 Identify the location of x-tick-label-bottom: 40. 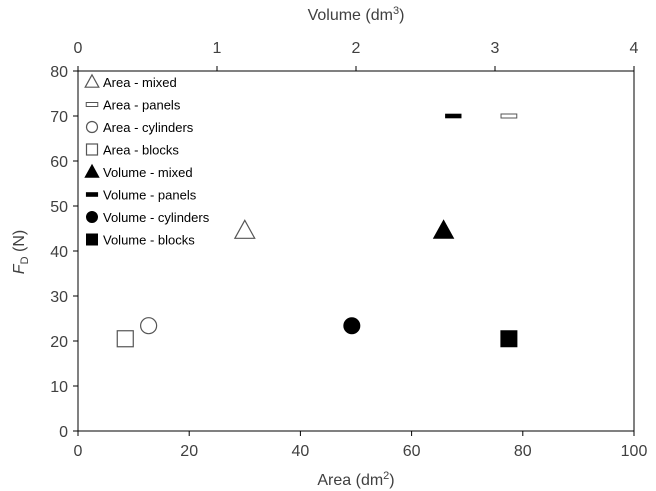
(301, 451).